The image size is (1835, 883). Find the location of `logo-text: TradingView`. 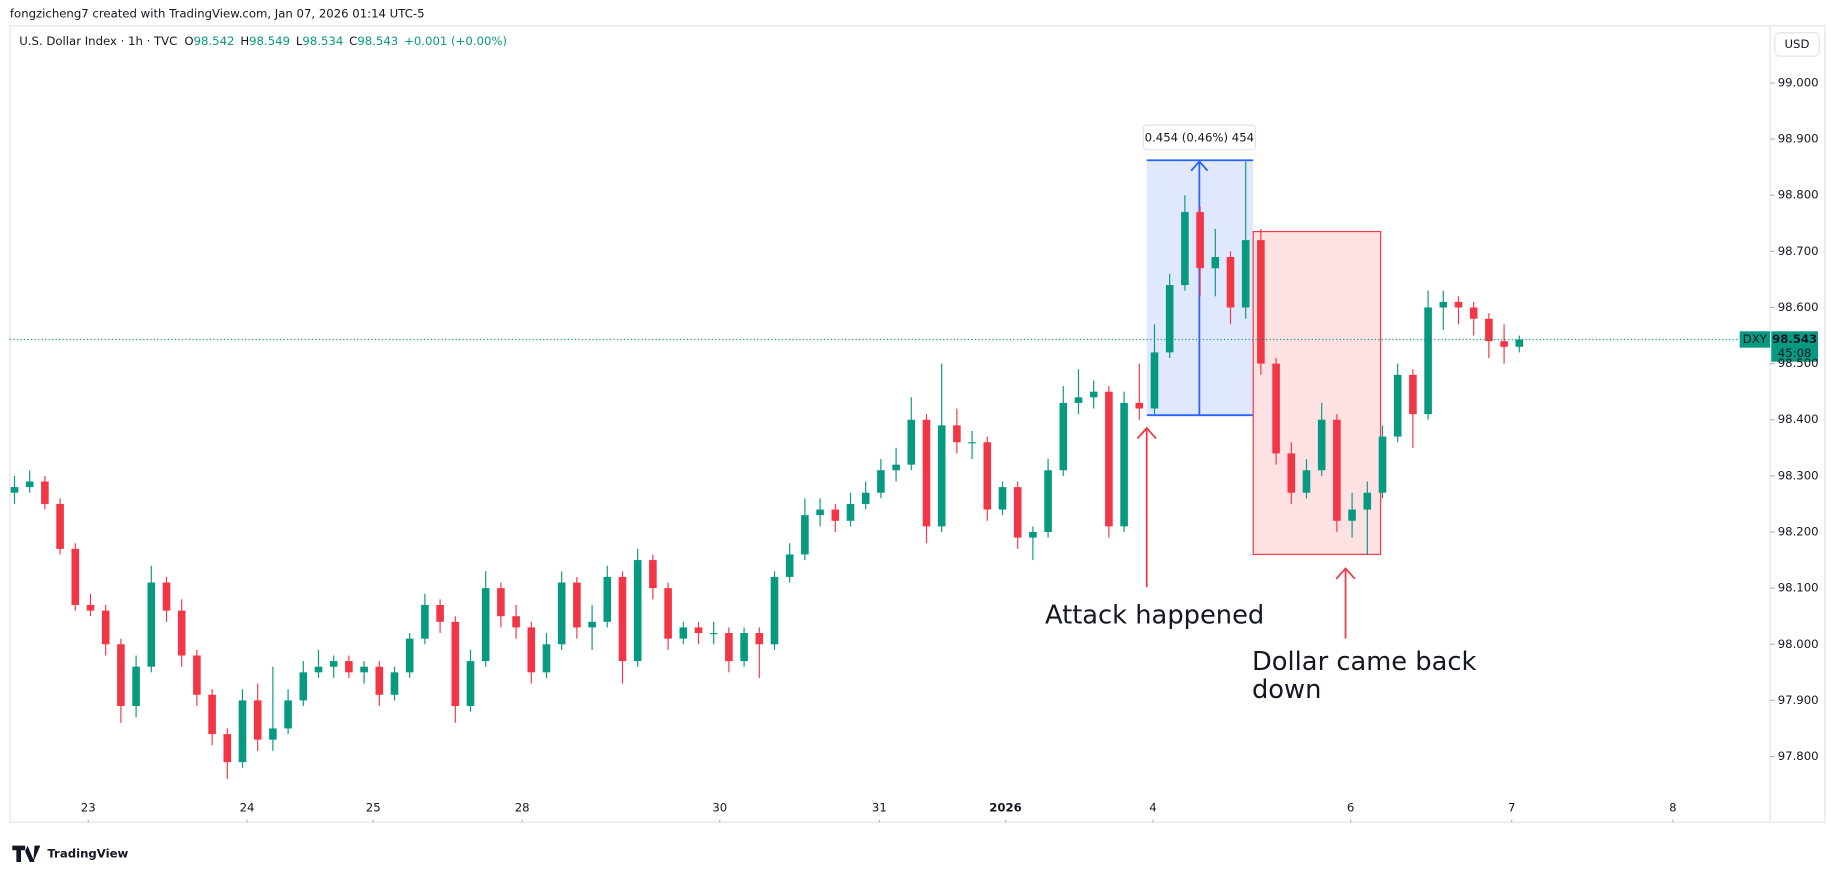

logo-text: TradingView is located at coordinates (87, 853).